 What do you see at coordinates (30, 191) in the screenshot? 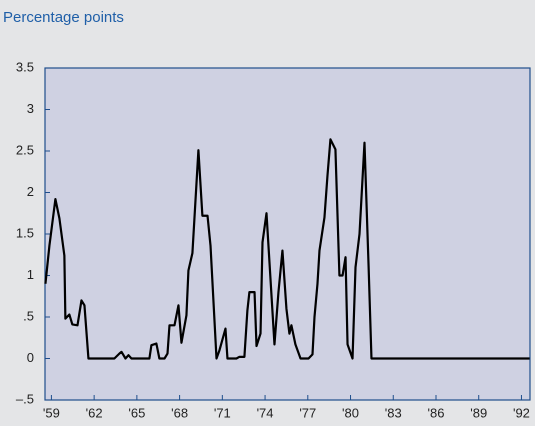
I see `y-tick-label: 2` at bounding box center [30, 191].